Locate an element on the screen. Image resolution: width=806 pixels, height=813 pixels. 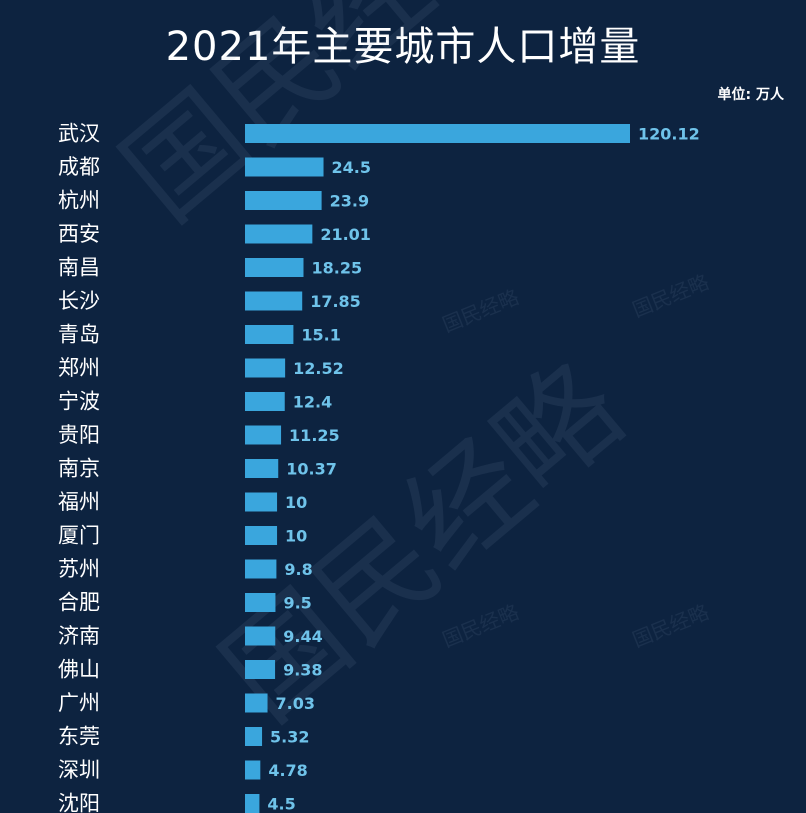
value-label: 4.78 is located at coordinates (287, 770).